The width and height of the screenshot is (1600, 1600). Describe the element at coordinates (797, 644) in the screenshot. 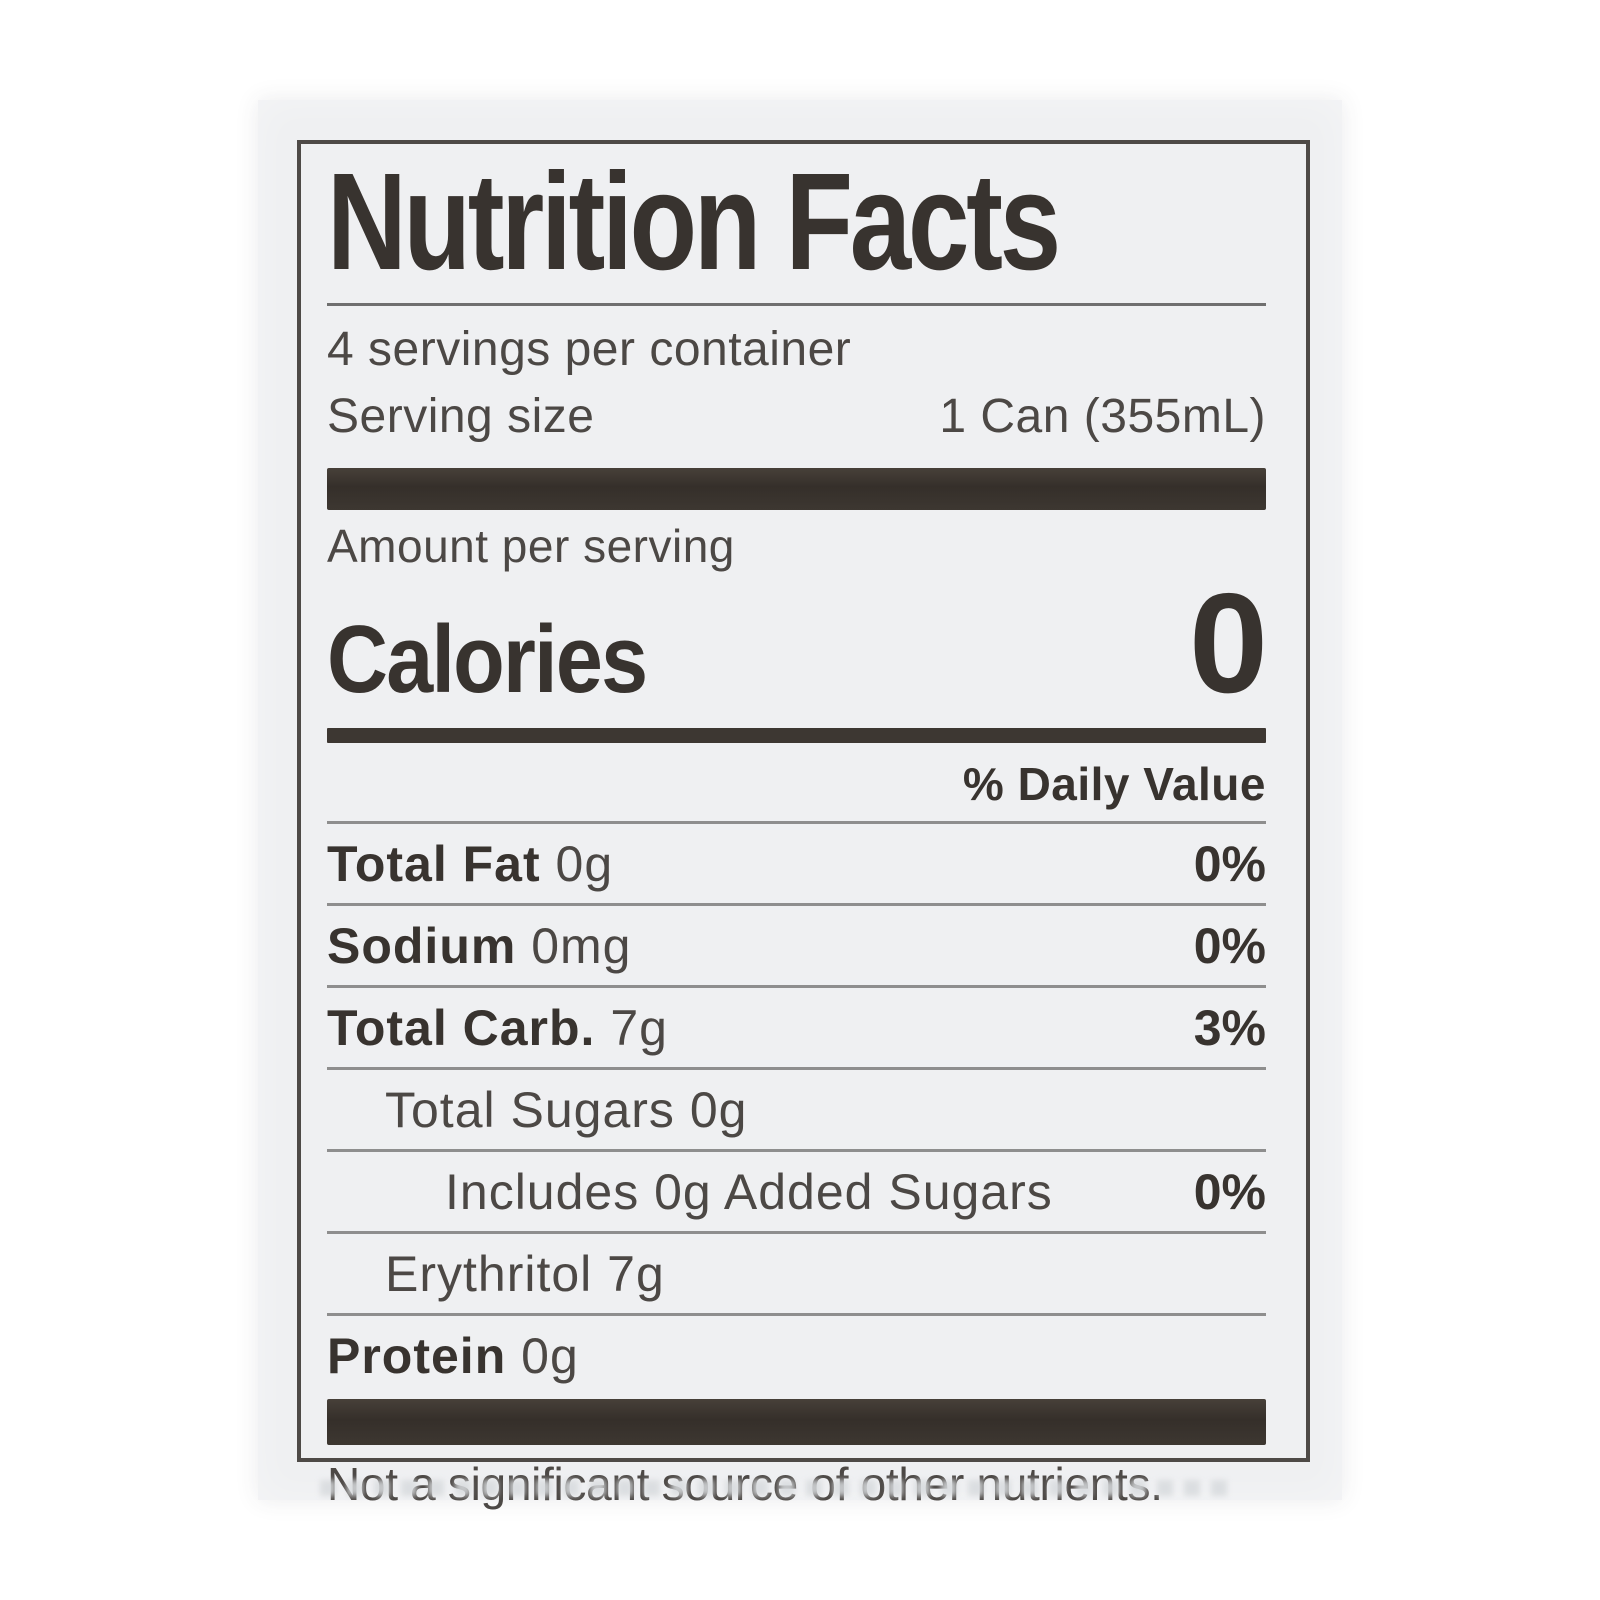

I see `calories-row: Calories 0` at that location.